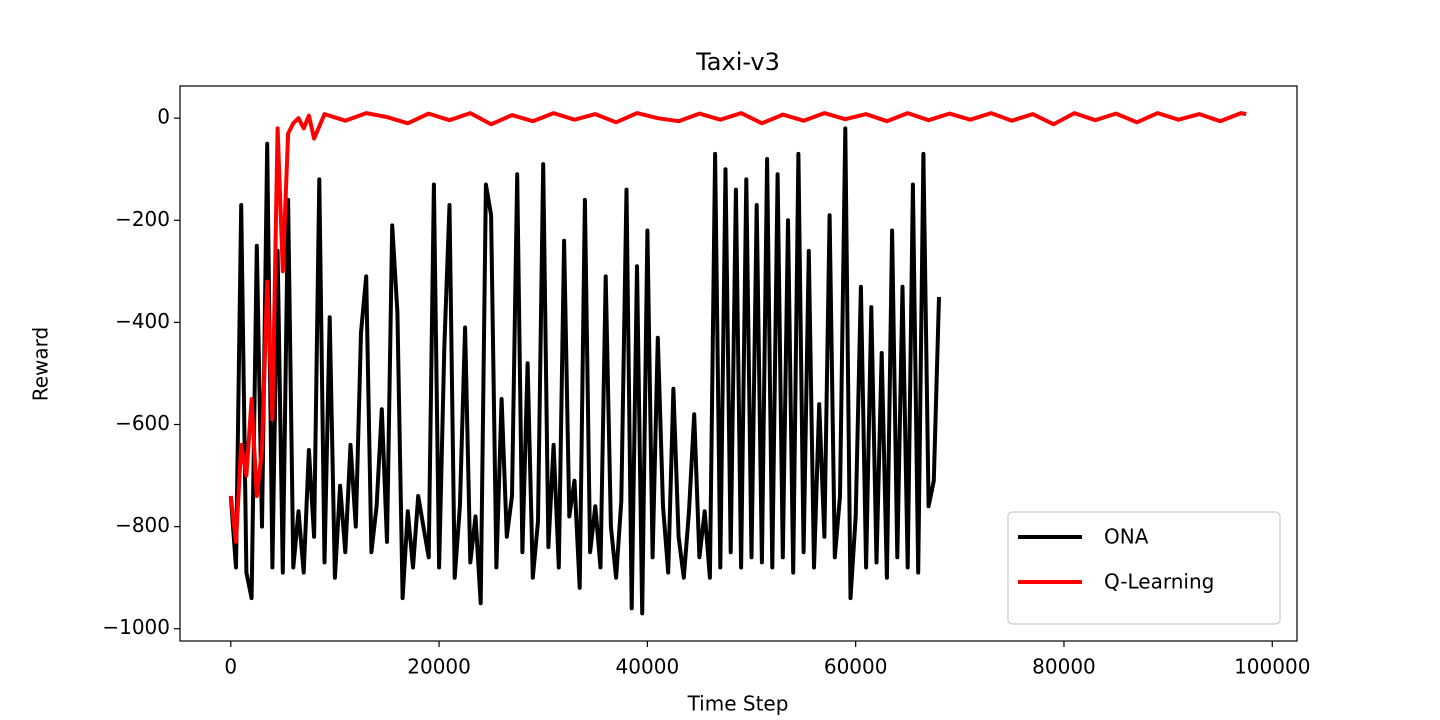 Image resolution: width=1440 pixels, height=720 pixels. Describe the element at coordinates (136, 627) in the screenshot. I see `y-tick-label: −1000` at that location.